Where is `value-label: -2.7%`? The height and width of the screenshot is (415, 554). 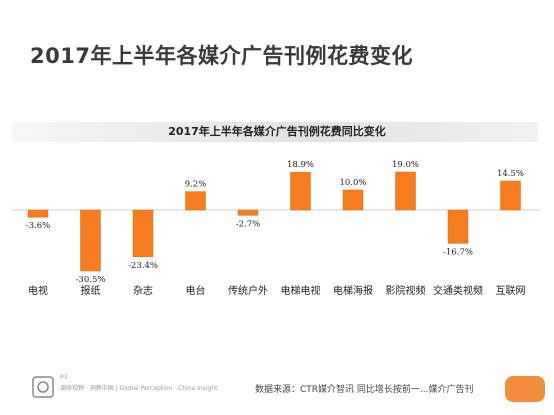
value-label: -2.7% is located at coordinates (248, 224).